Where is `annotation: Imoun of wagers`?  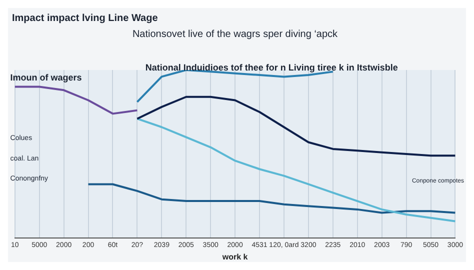 annotation: Imoun of wagers is located at coordinates (46, 77).